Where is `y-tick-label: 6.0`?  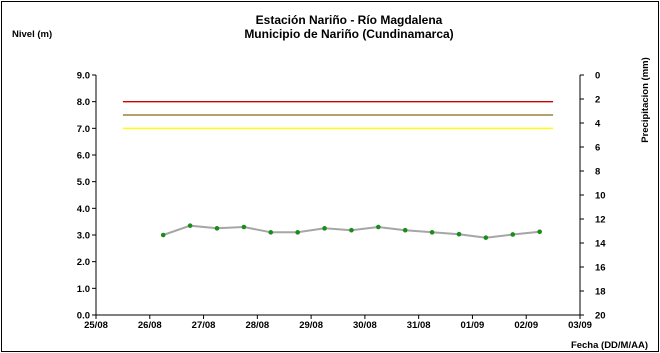
y-tick-label: 6.0 is located at coordinates (83, 156).